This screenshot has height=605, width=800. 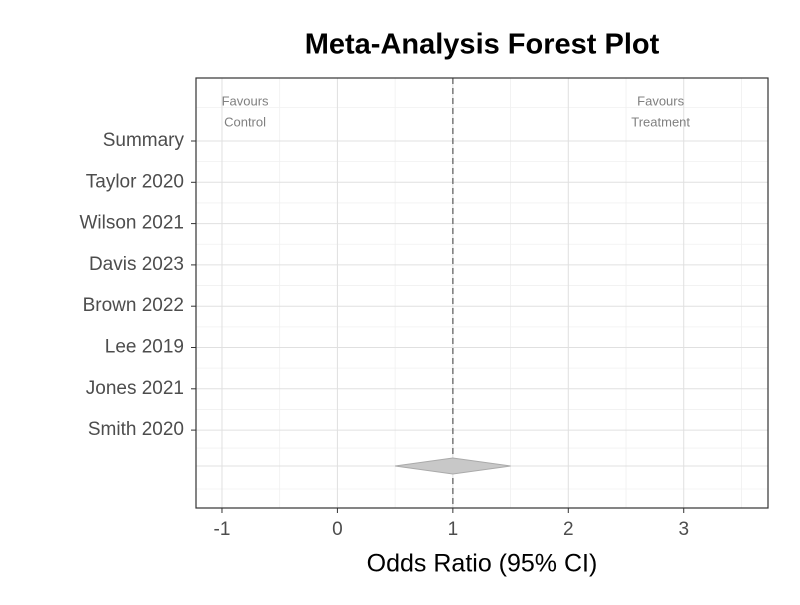 What do you see at coordinates (482, 564) in the screenshot?
I see `x-axis-label: Odds Ratio (95% CI)` at bounding box center [482, 564].